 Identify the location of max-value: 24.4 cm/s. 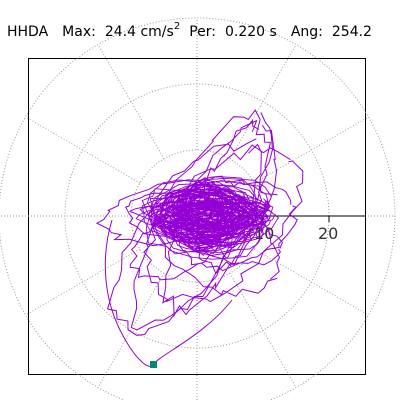
(139, 31).